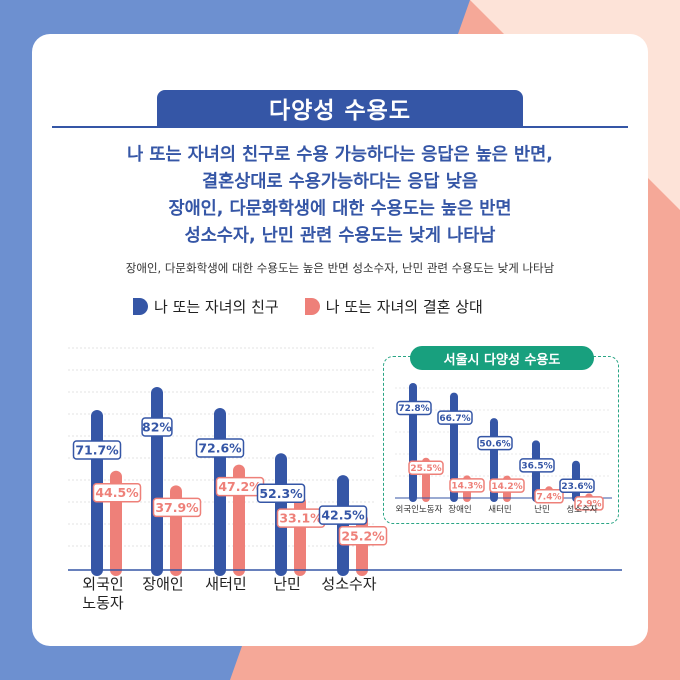 The width and height of the screenshot is (680, 680). What do you see at coordinates (301, 518) in the screenshot?
I see `label-spouse-4: 33.1%` at bounding box center [301, 518].